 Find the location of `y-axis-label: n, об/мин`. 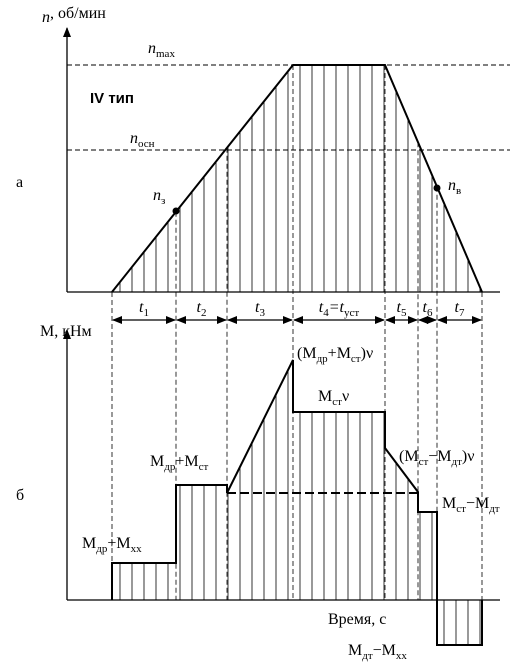

y-axis-label: n, об/мин is located at coordinates (74, 15).